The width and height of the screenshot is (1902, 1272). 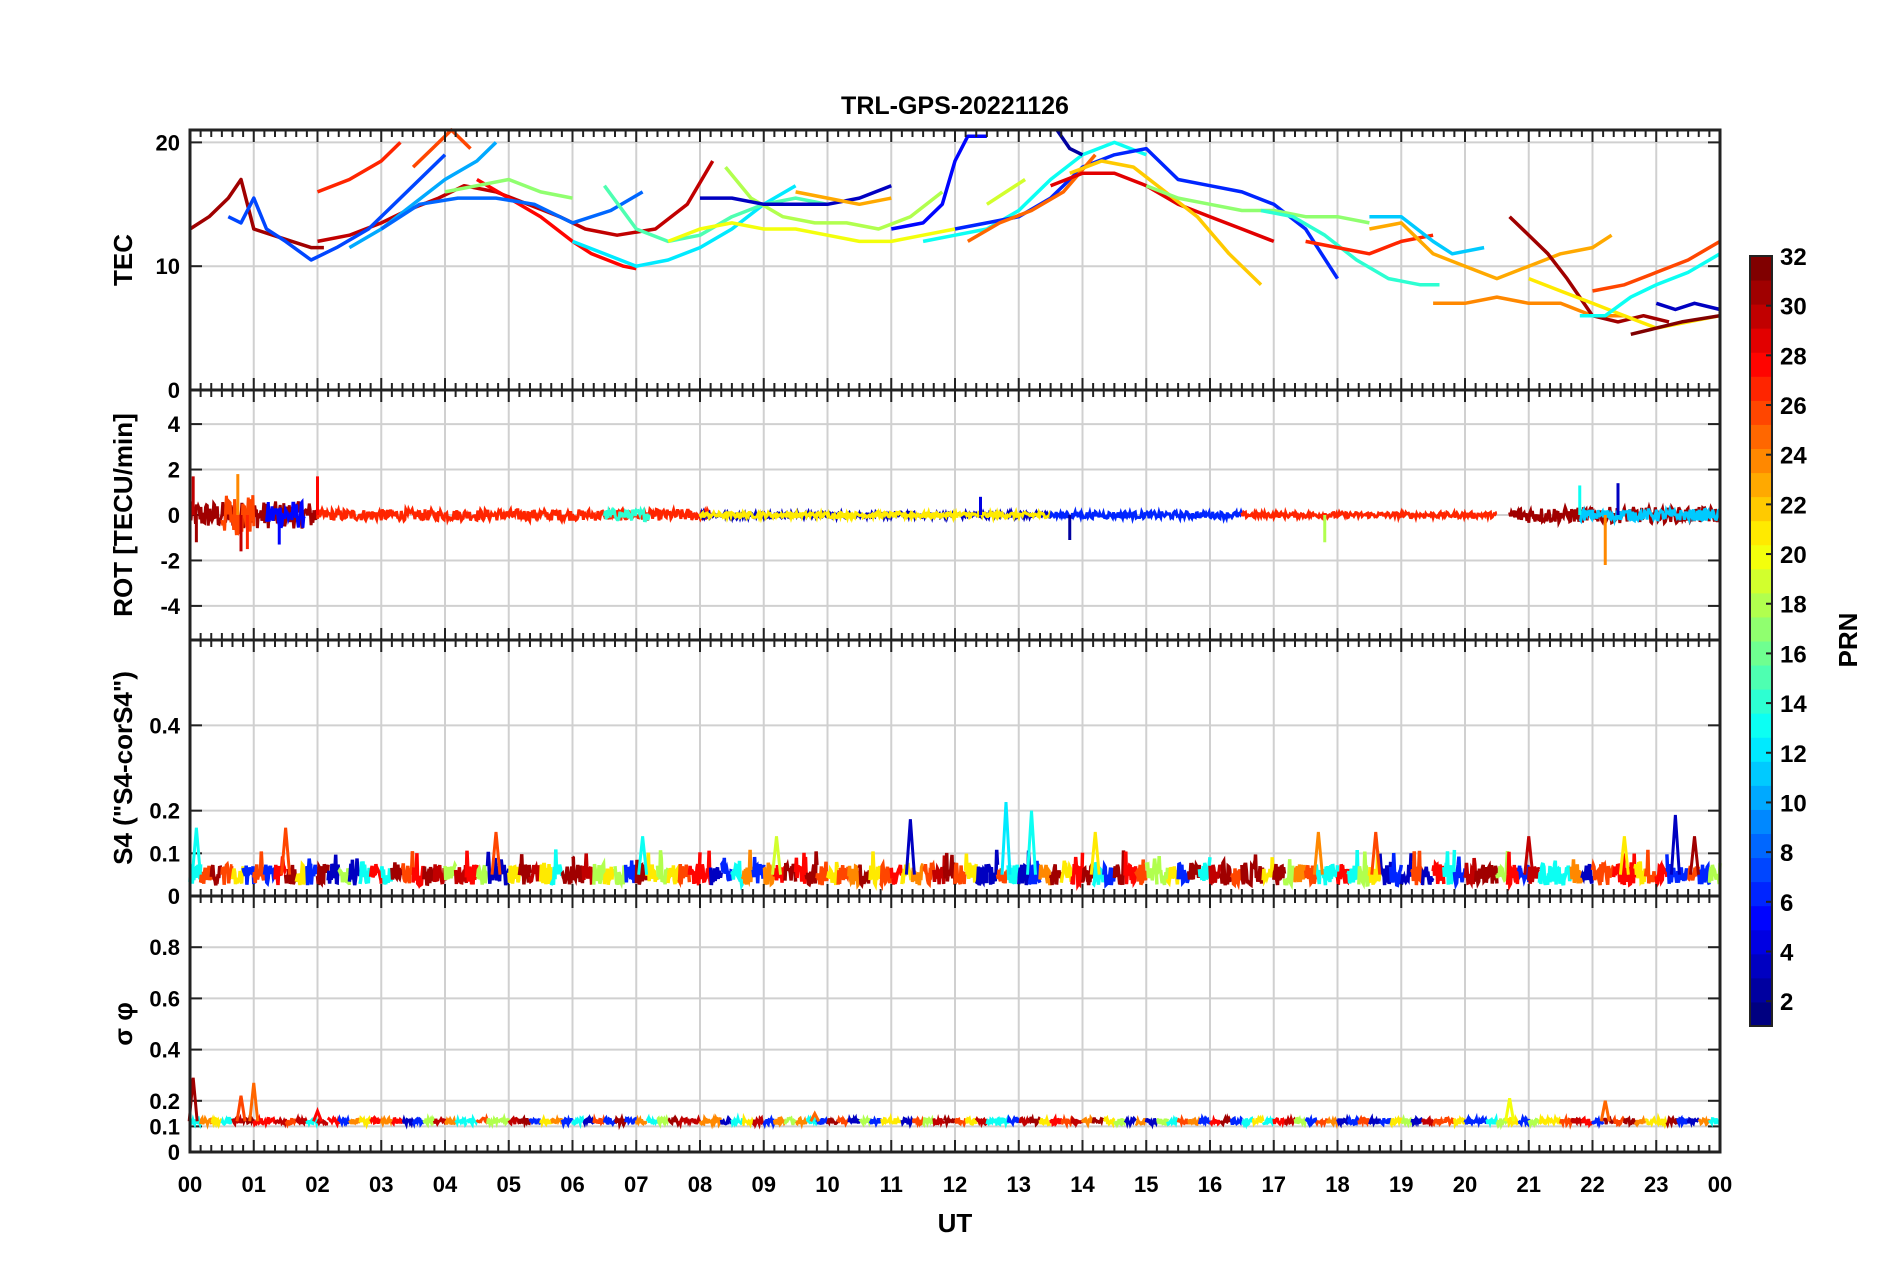 I want to click on colorbar-tick-label: 14, so click(x=1793, y=704).